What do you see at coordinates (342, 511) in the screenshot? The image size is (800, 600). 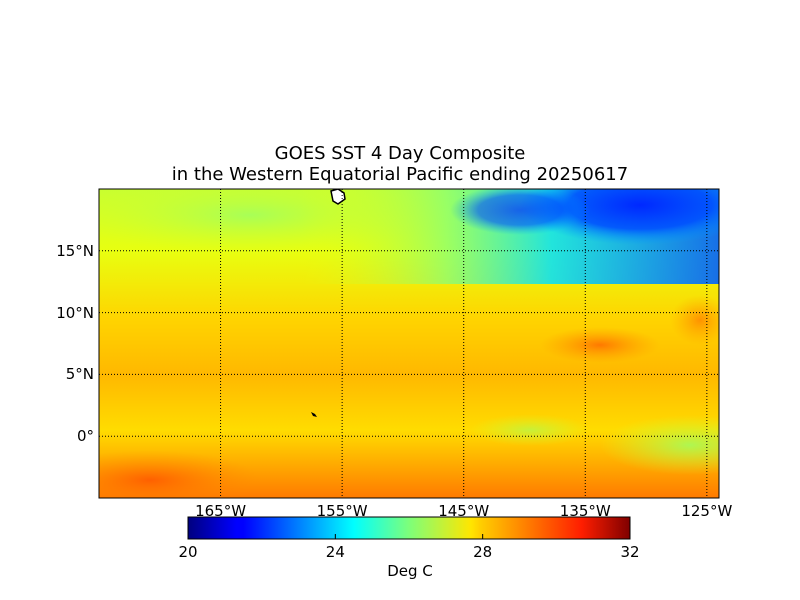 I see `lon-tick-label: 155°W` at bounding box center [342, 511].